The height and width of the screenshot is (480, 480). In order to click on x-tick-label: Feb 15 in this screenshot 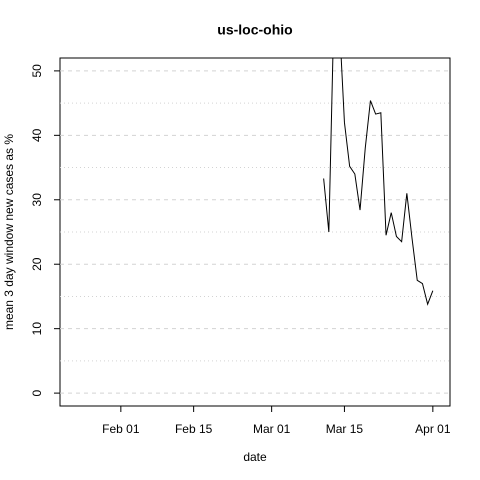, I will do `click(194, 429)`.